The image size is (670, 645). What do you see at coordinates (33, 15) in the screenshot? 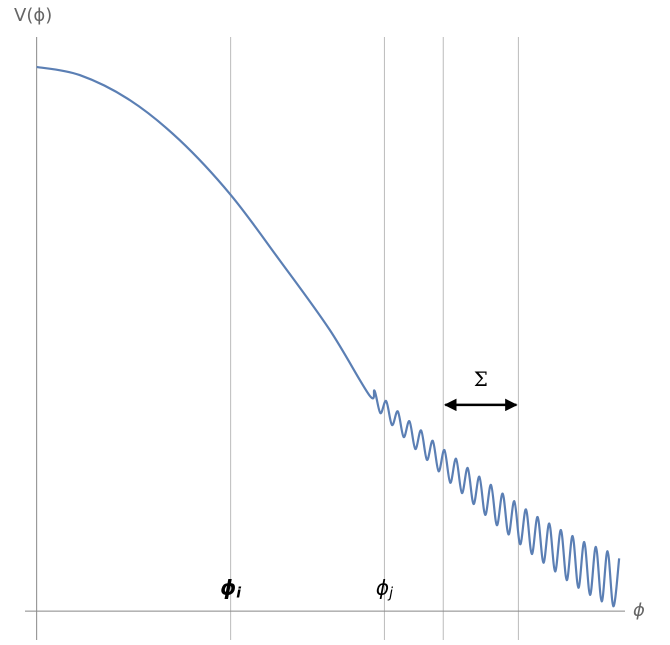
I see `y-axis-label: V(ϕ)` at bounding box center [33, 15].